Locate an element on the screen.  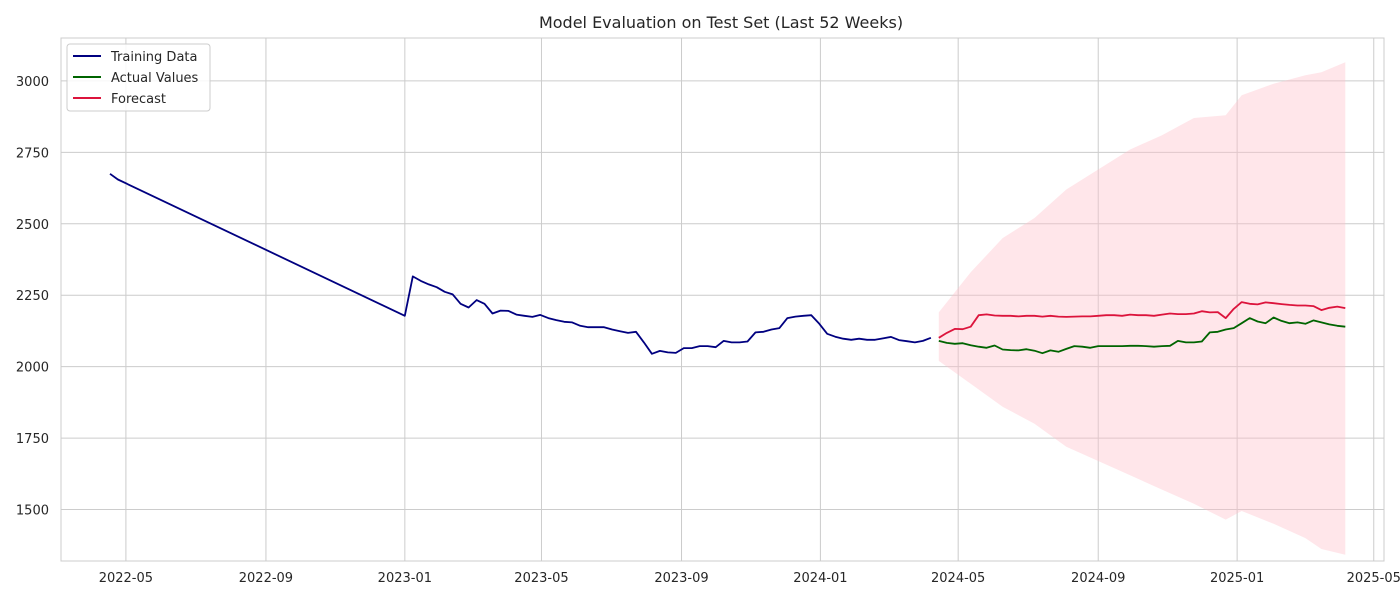
y-tick-label: 2250 is located at coordinates (32, 296).